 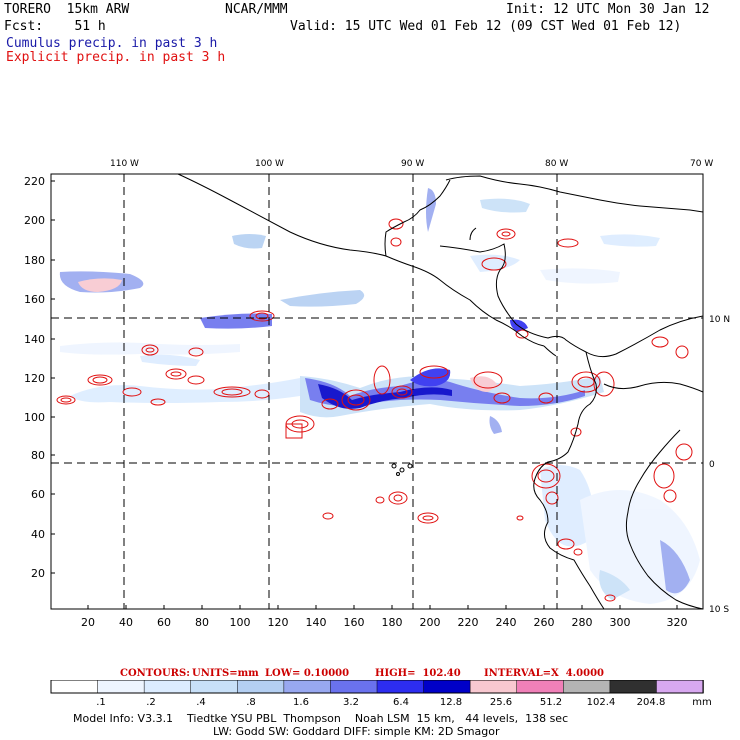 I want to click on colorbar-label: .2, so click(x=151, y=702).